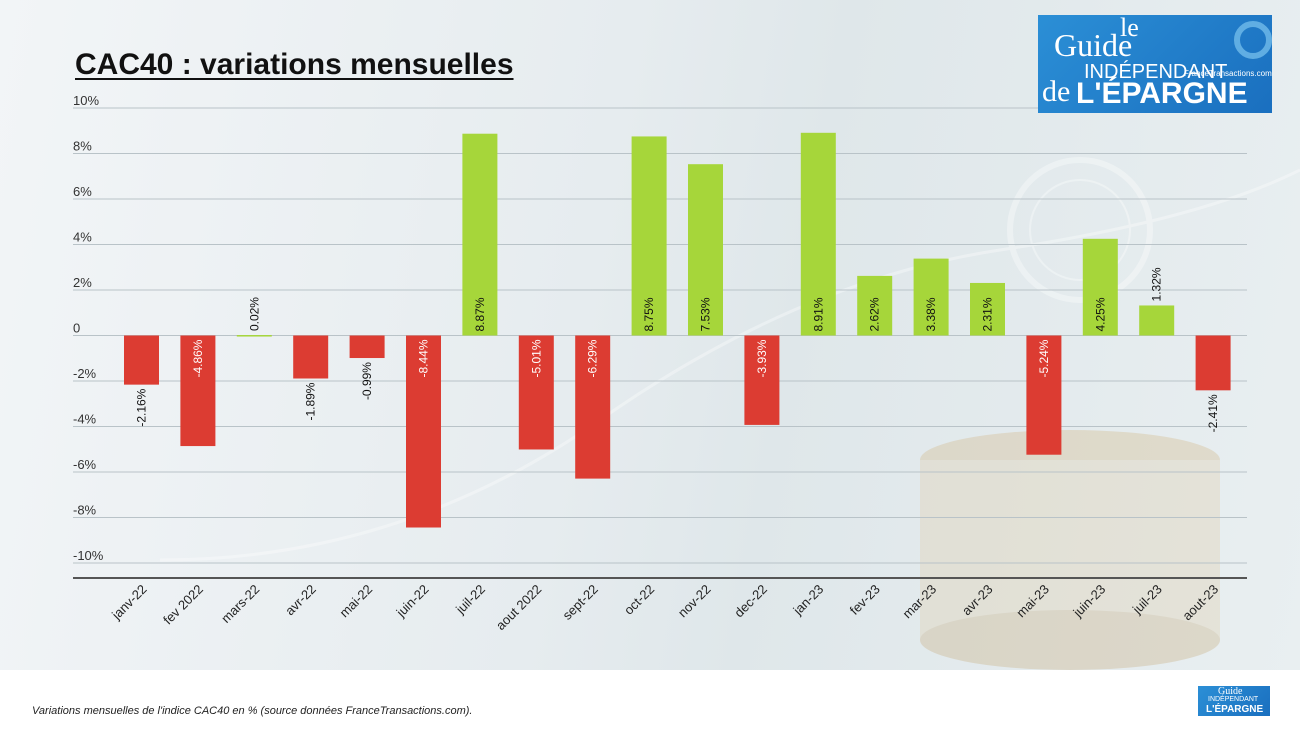  Describe the element at coordinates (1089, 601) in the screenshot. I see `x-tick-label: juin-23` at that location.